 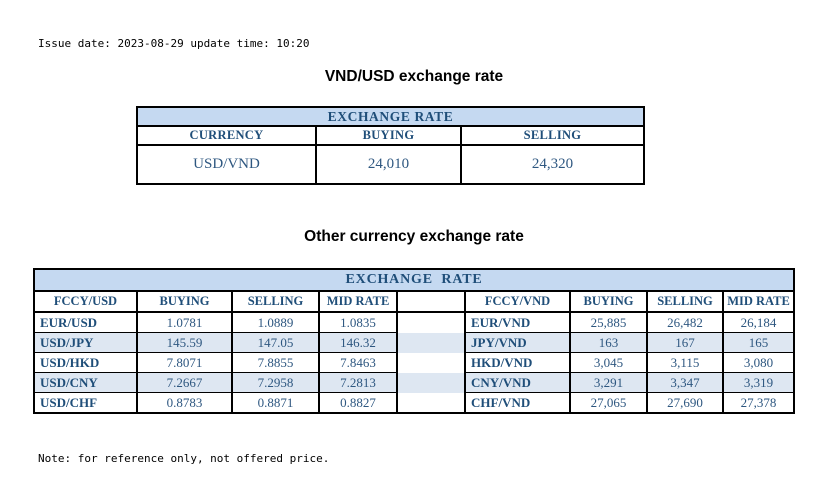 What do you see at coordinates (184, 382) in the screenshot?
I see `buying-cell: 7.2667` at bounding box center [184, 382].